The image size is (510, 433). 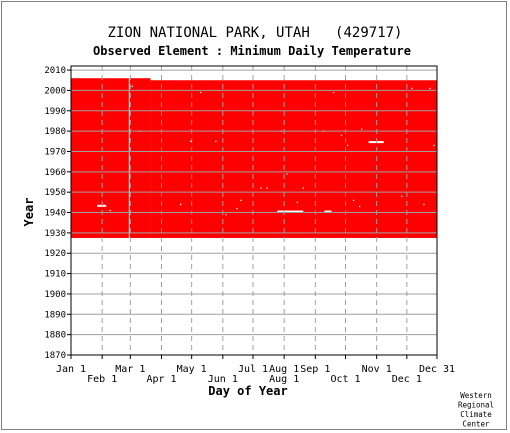 What do you see at coordinates (130, 369) in the screenshot?
I see `x-tick-label: Mar 1` at bounding box center [130, 369].